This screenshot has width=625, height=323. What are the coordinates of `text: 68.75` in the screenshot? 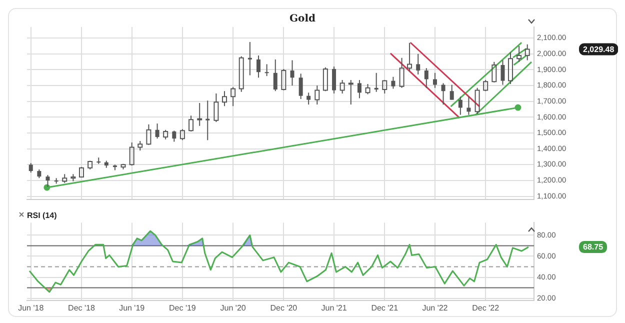 It's located at (593, 247).